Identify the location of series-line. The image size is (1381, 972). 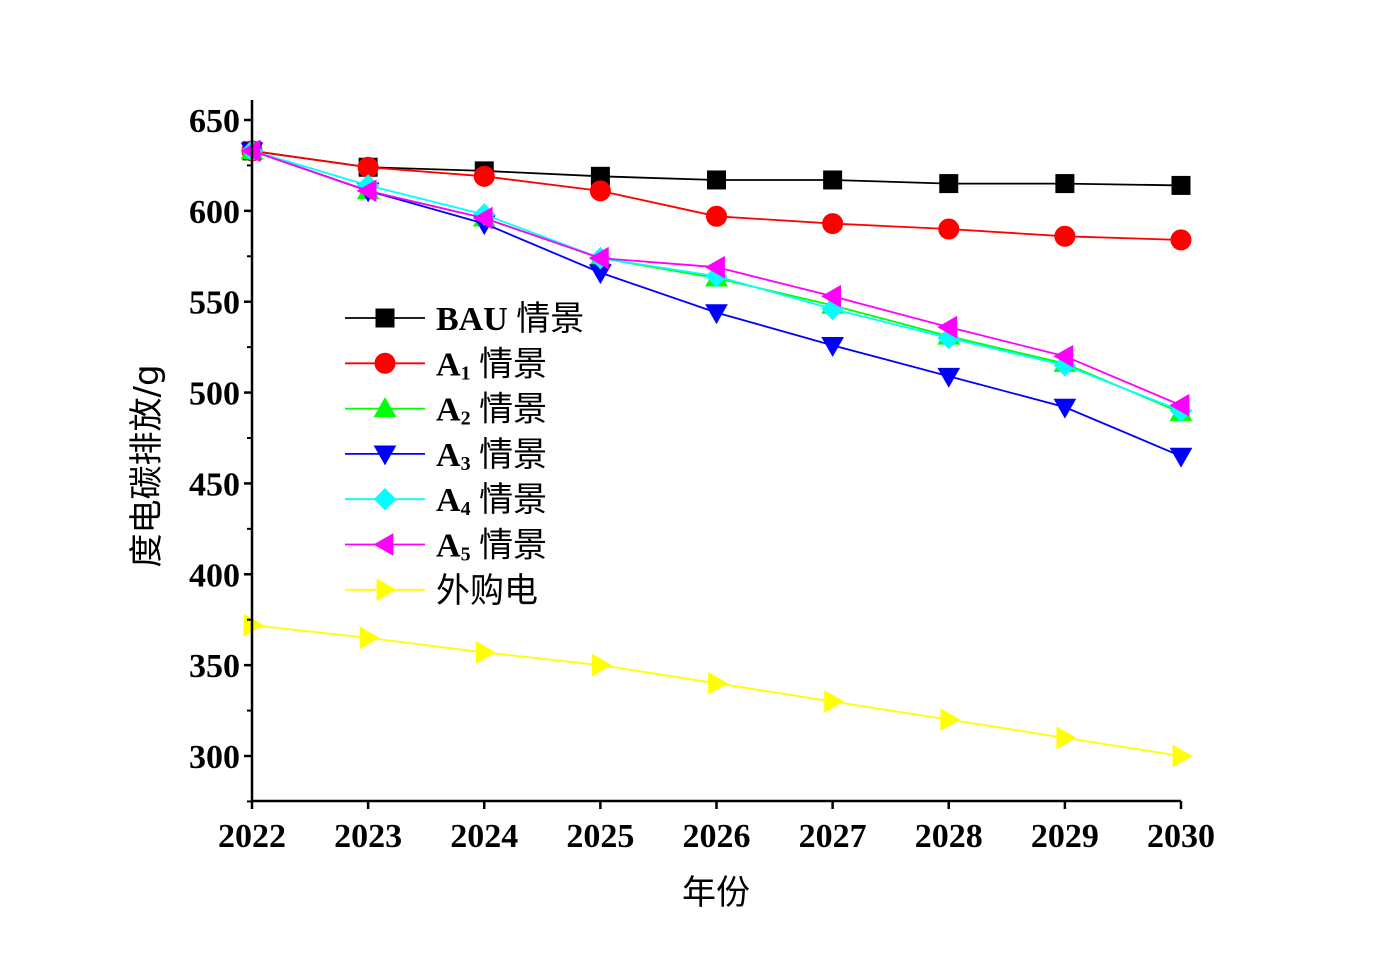
(716, 690).